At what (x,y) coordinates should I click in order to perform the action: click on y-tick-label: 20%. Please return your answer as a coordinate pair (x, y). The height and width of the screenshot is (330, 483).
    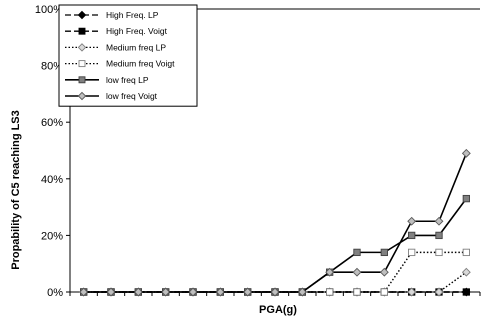
    Looking at the image, I should click on (52, 236).